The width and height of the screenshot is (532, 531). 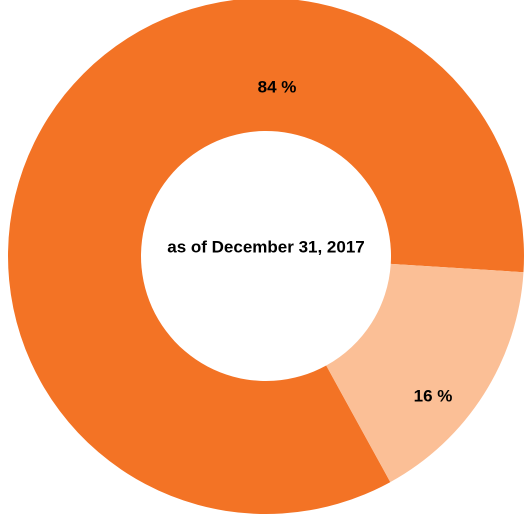 What do you see at coordinates (266, 246) in the screenshot?
I see `center-label: as of December 31, 2017` at bounding box center [266, 246].